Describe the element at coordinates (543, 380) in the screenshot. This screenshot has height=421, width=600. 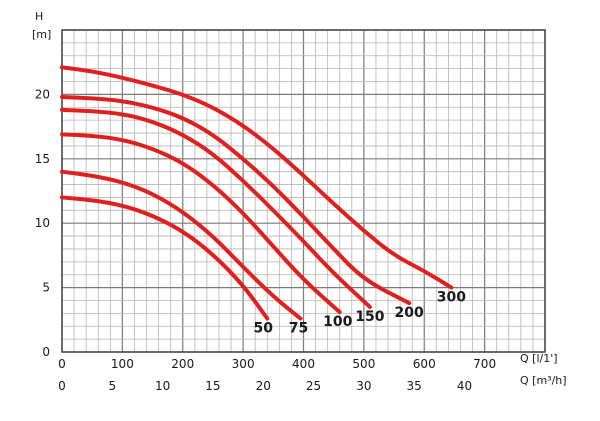
I see `x-axis-label-secondary: Q [m³/h]` at that location.